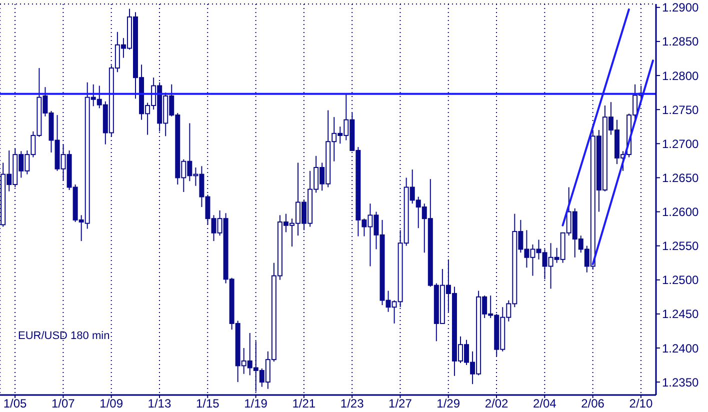  Describe the element at coordinates (304, 403) in the screenshot. I see `x-tick-label: 1/21` at that location.